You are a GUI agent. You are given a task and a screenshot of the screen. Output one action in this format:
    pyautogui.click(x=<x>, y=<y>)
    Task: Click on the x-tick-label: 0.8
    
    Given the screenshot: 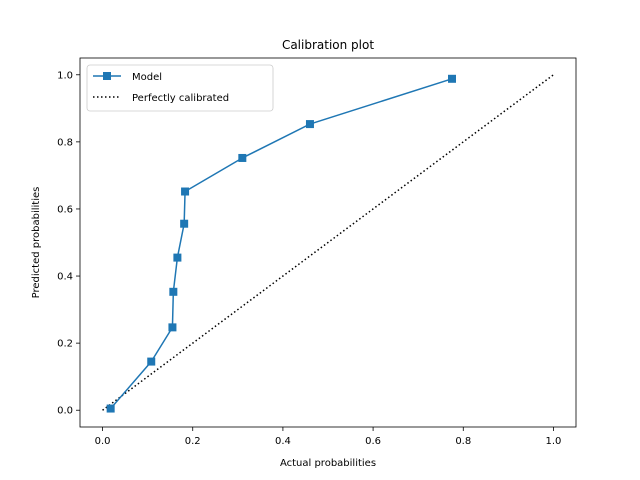 What is the action you would take?
    pyautogui.click(x=463, y=441)
    